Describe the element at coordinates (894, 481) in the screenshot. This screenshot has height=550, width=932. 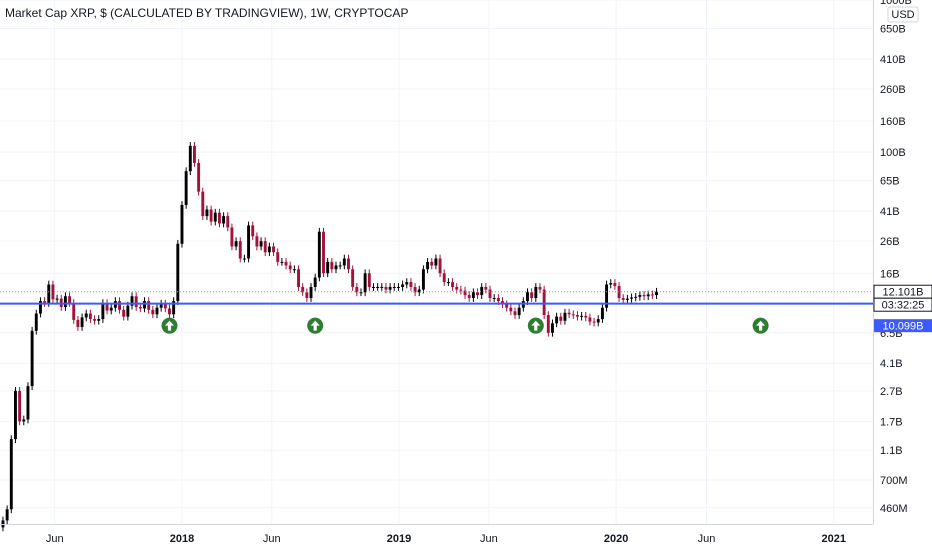
I see `y-tick-label: 700M` at that location.